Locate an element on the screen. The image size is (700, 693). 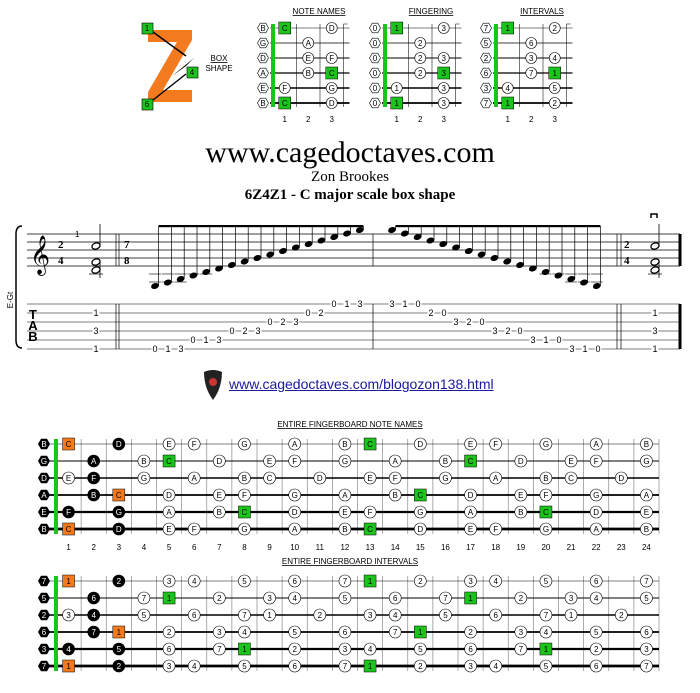
mini-note-label: 4 is located at coordinates (555, 58).